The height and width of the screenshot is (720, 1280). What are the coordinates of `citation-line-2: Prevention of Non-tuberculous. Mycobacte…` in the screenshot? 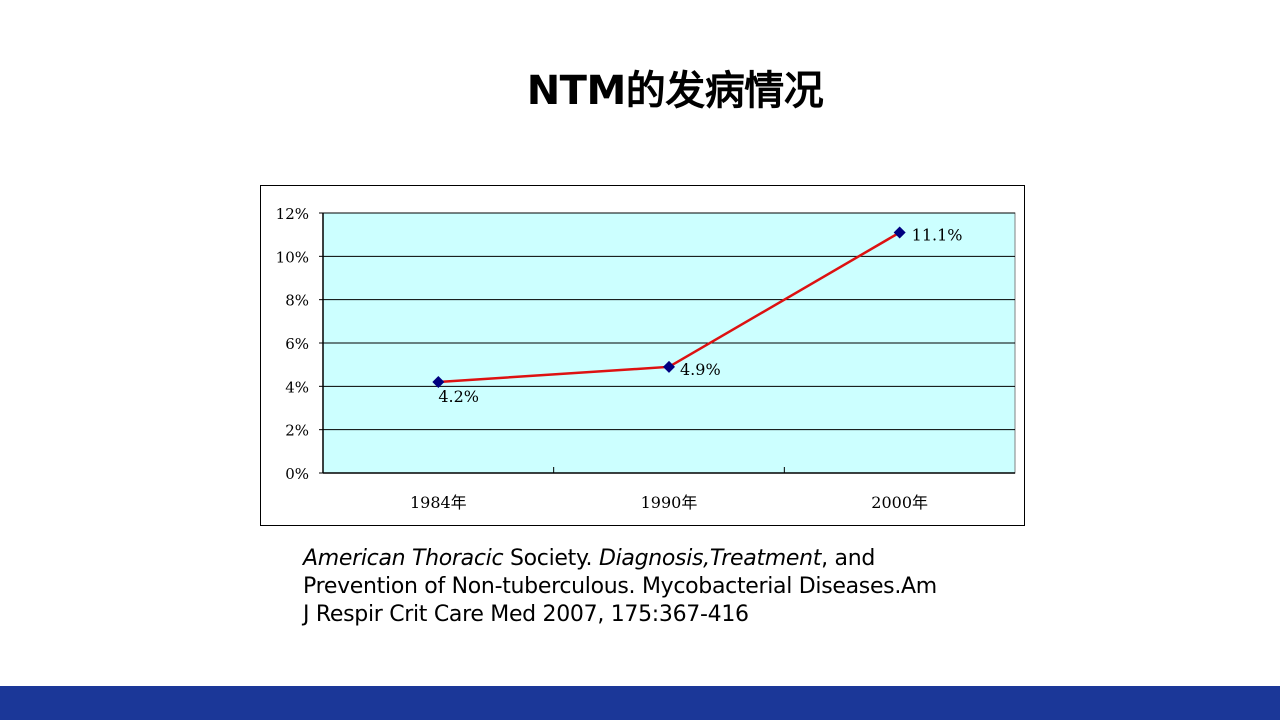 It's located at (620, 586).